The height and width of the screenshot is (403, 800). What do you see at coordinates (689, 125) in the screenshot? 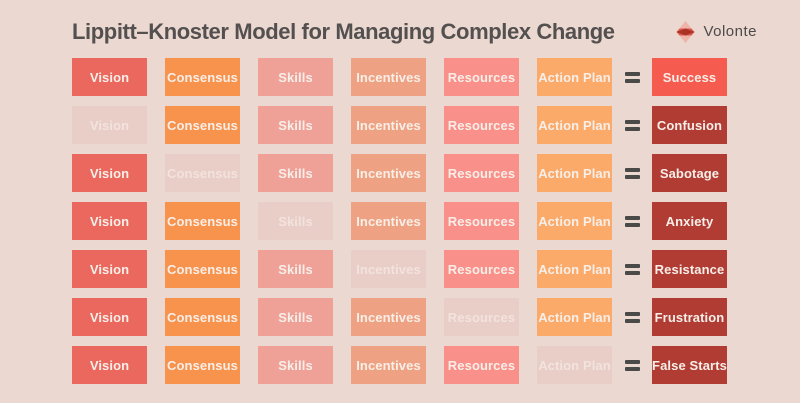
I see `result-box-confusion: Confusion` at bounding box center [689, 125].